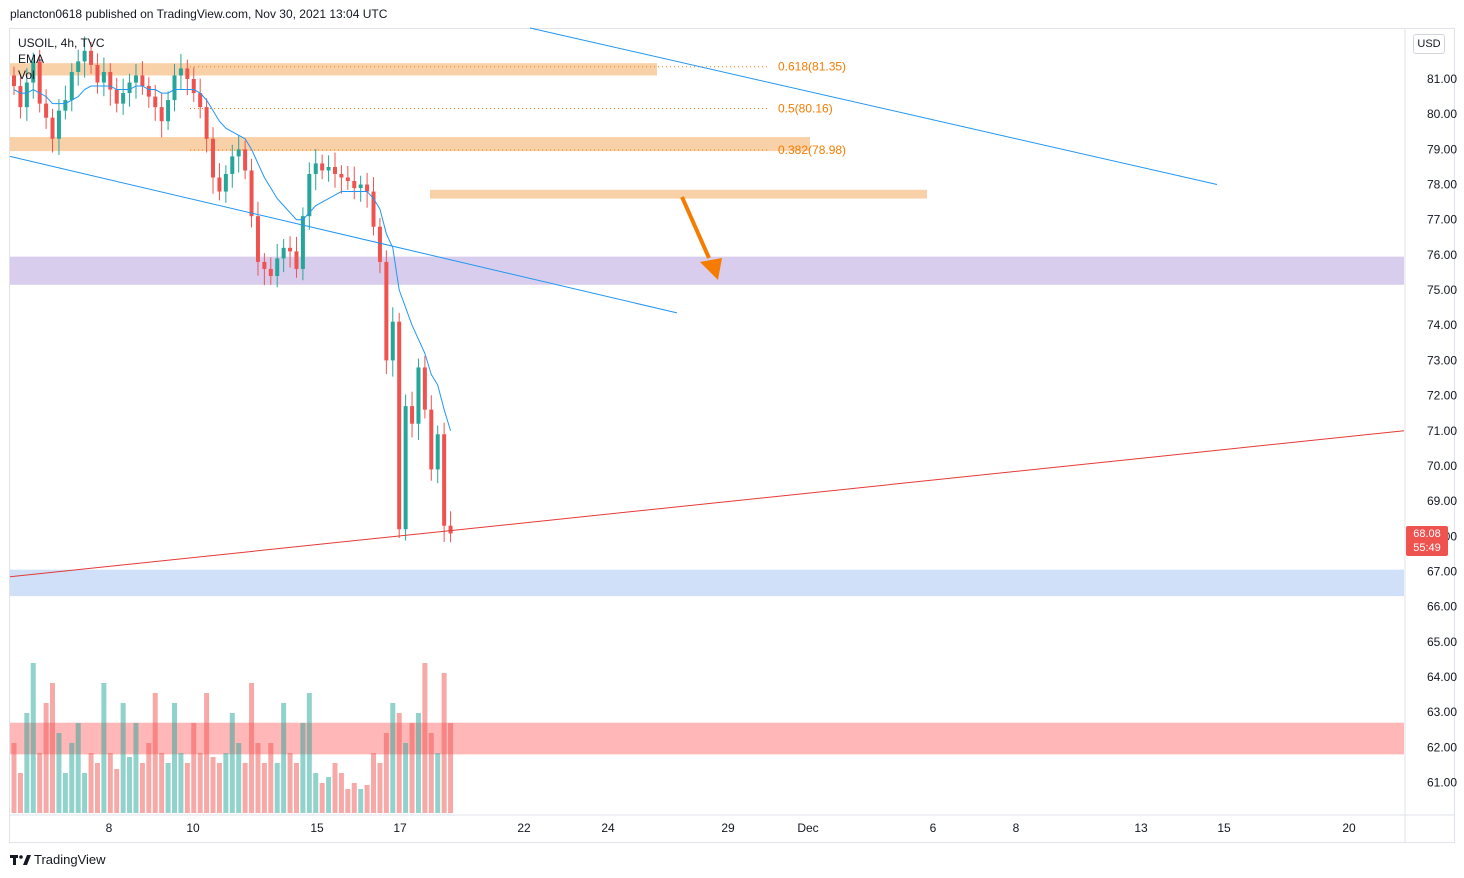 The image size is (1464, 878). What do you see at coordinates (1442, 642) in the screenshot?
I see `price-tick-label: 65.00` at bounding box center [1442, 642].